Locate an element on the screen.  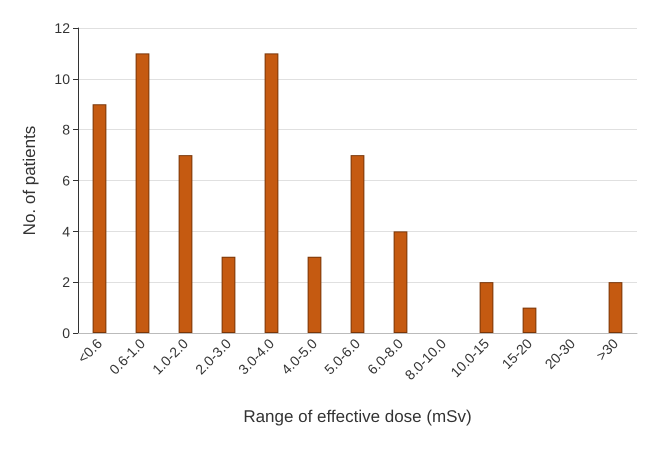
y-tick-label: 12 is located at coordinates (62, 28).